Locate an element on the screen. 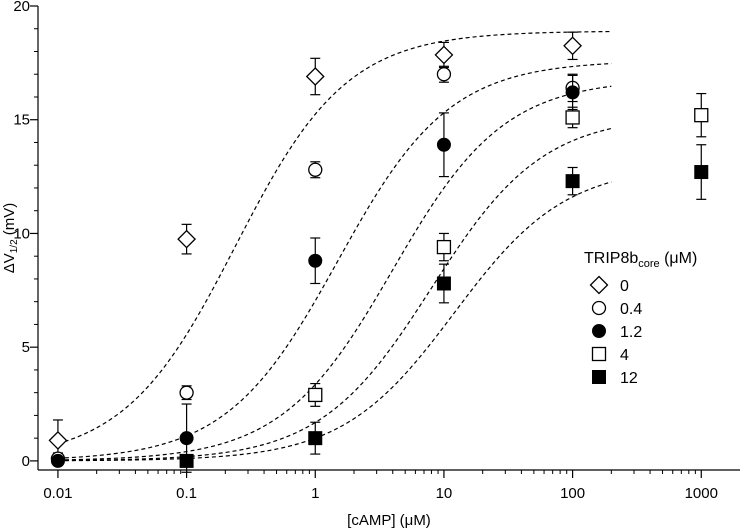 This screenshot has height=529, width=740. legend-title-rest: (μM) is located at coordinates (679, 258).